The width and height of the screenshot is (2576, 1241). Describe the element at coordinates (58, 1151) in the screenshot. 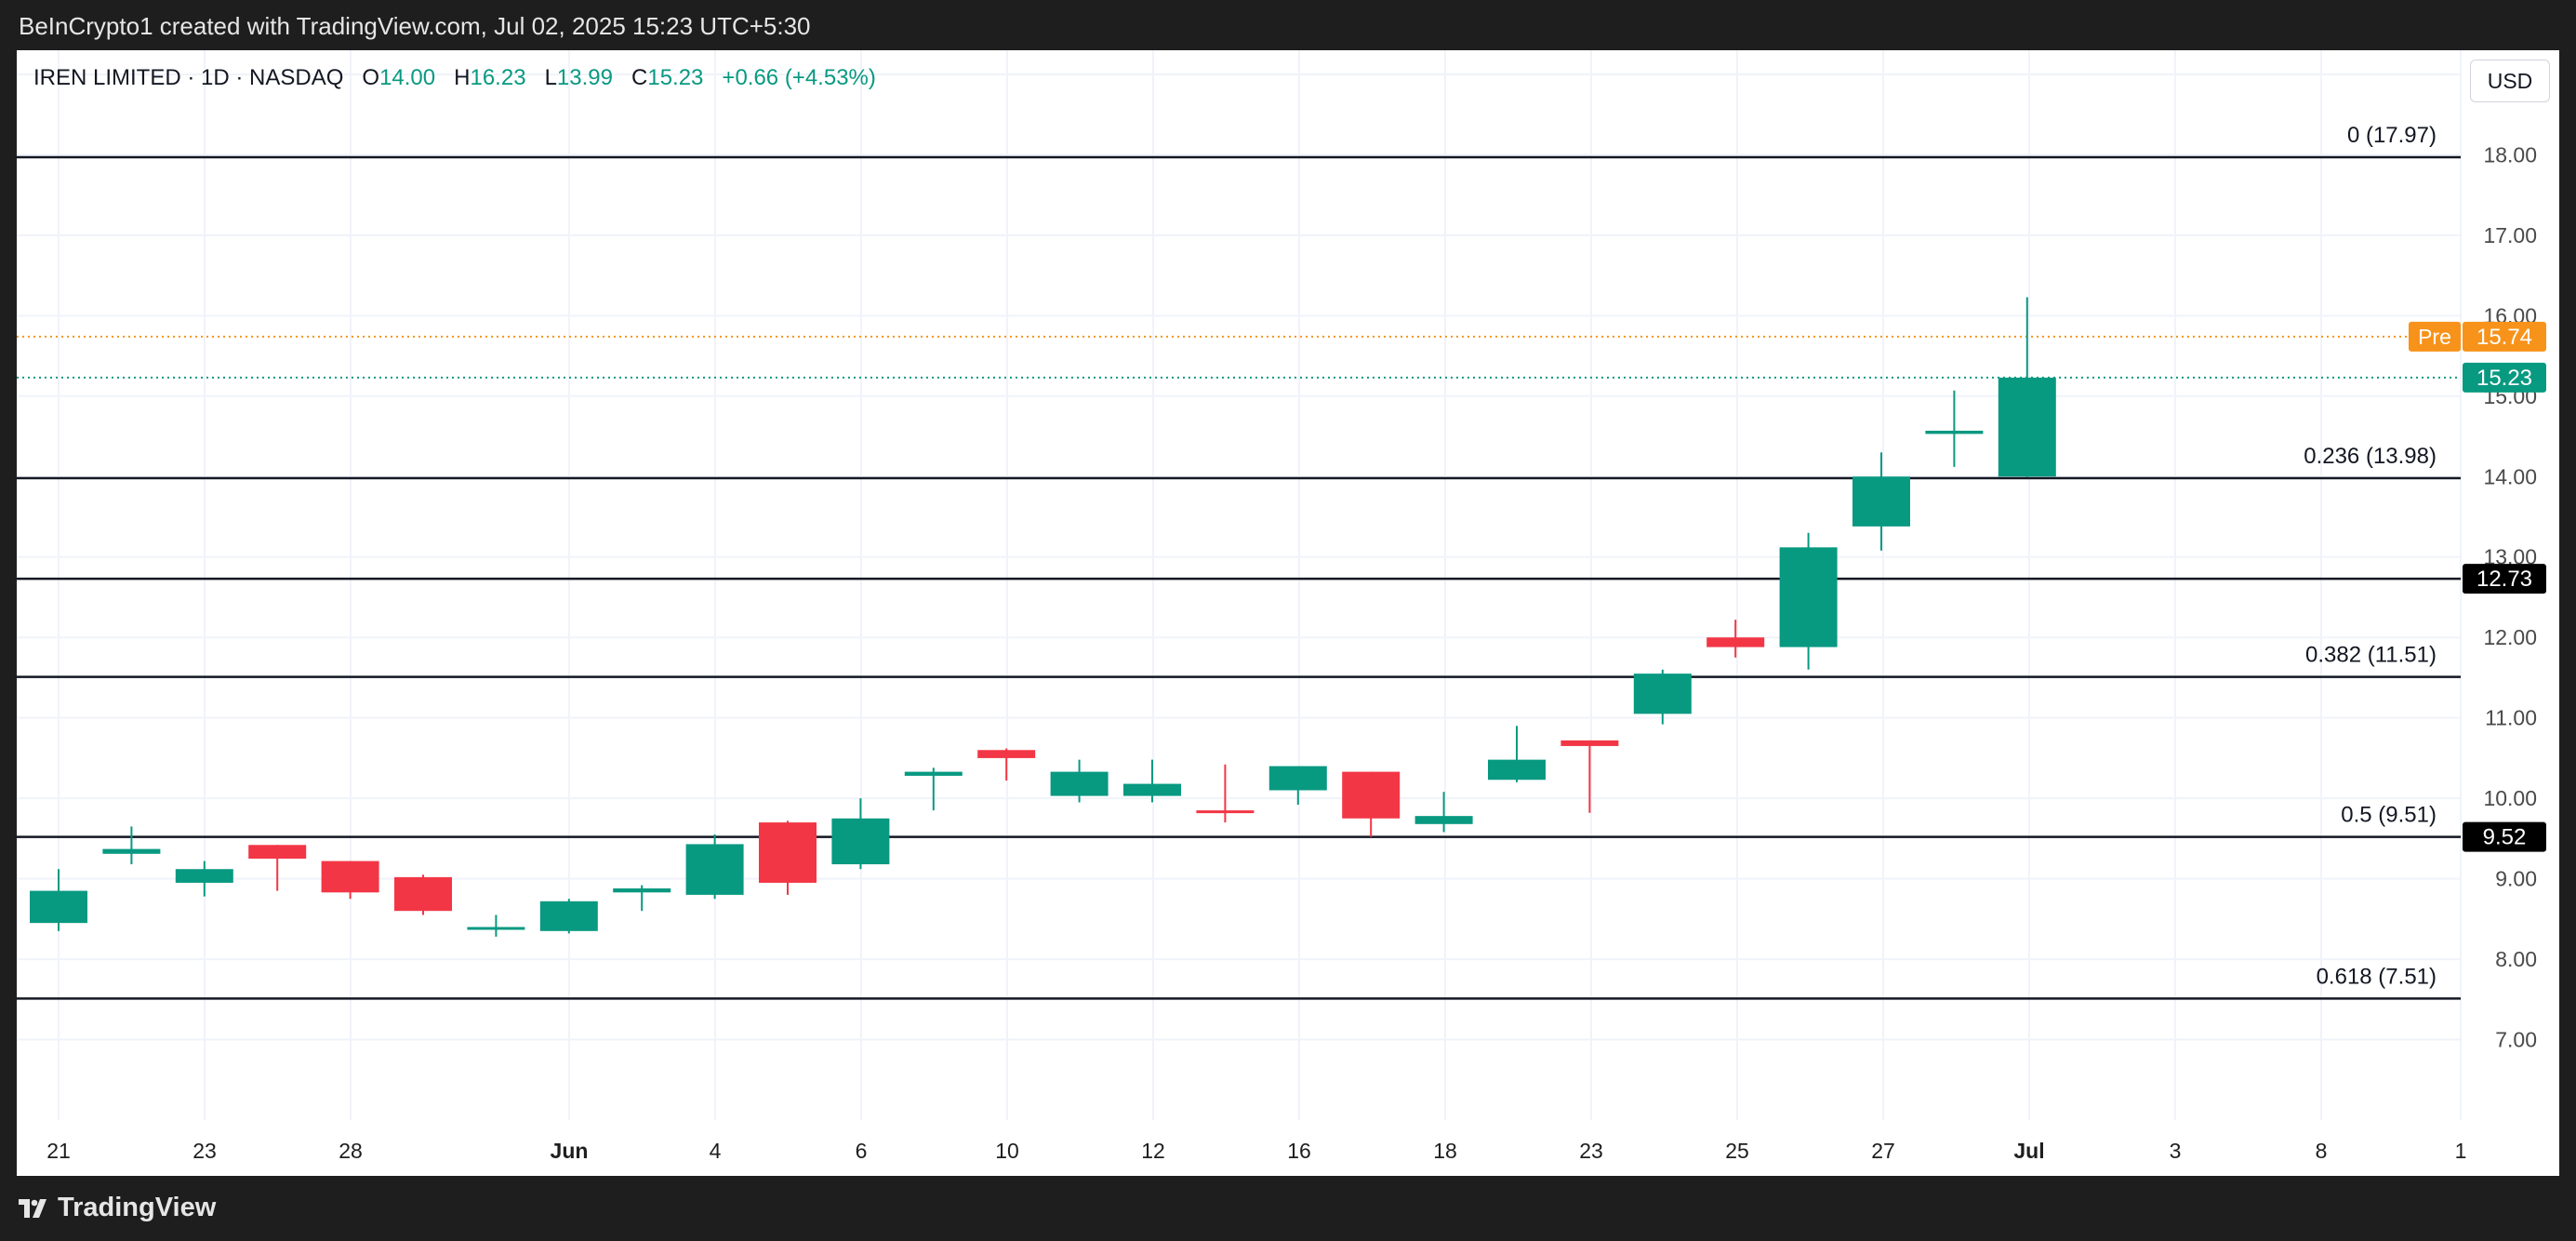

I see `x-tick-label: 21` at that location.